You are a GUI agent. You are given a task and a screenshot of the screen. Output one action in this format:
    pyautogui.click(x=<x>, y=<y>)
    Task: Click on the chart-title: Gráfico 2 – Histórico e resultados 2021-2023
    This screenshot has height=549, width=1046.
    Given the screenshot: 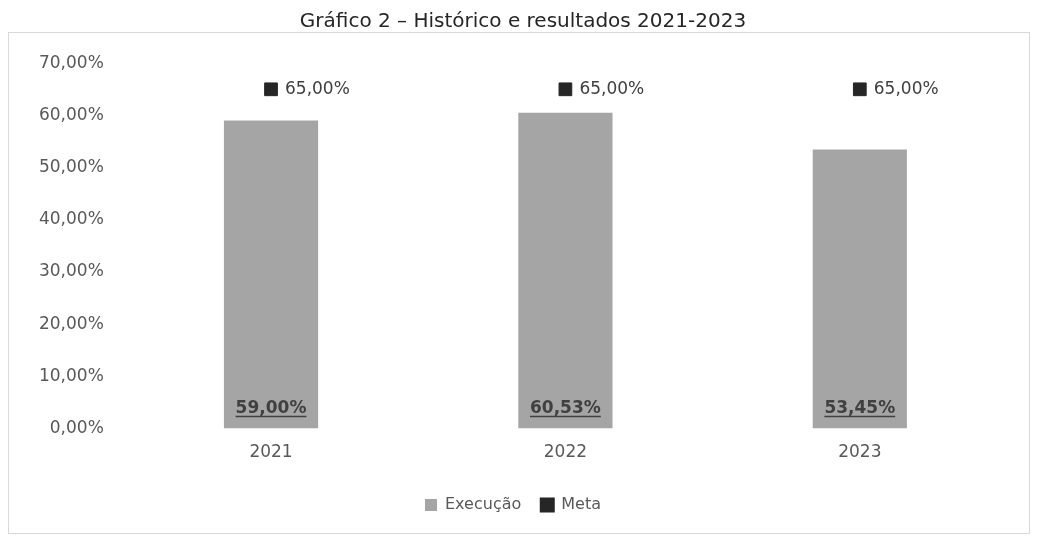 What is the action you would take?
    pyautogui.click(x=523, y=20)
    